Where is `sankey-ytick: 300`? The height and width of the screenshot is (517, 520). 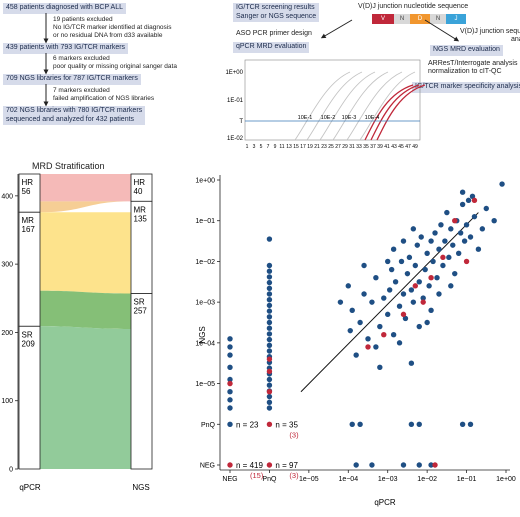
sankey-ytick: 300 is located at coordinates (7, 265).